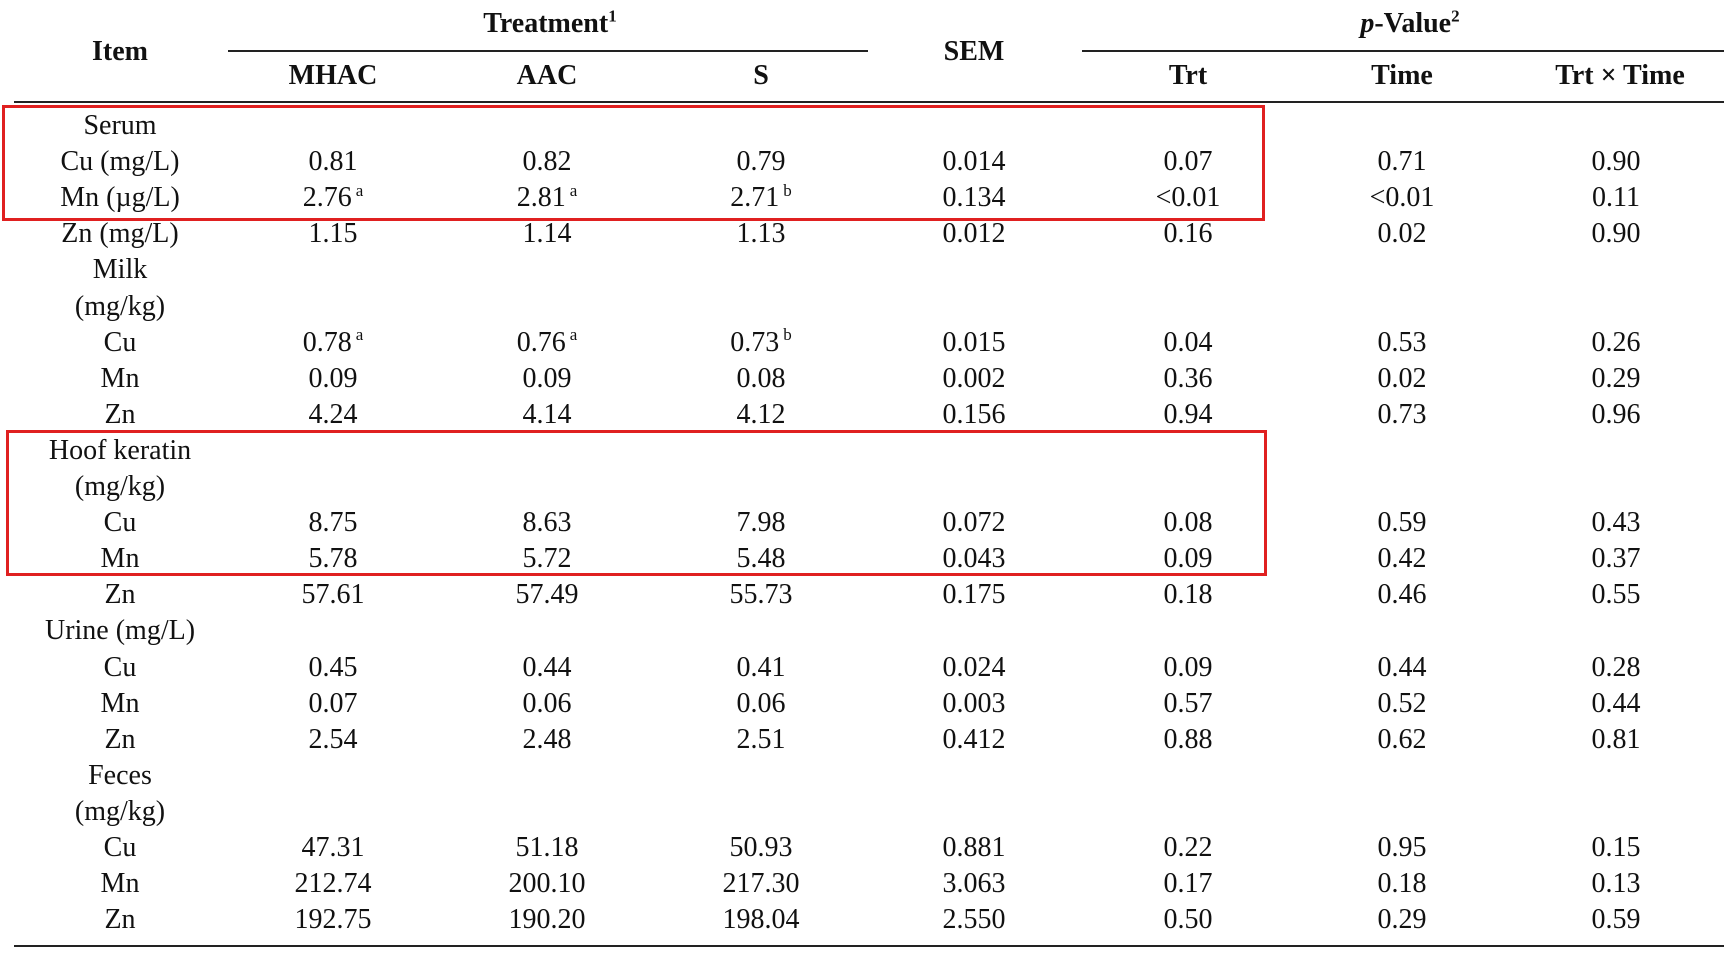 This screenshot has width=1734, height=955. What do you see at coordinates (1402, 920) in the screenshot?
I see `cell-value: 0.29` at bounding box center [1402, 920].